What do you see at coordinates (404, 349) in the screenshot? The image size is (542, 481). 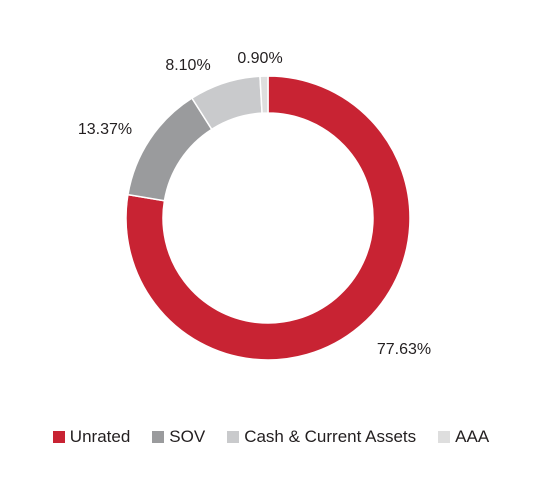 I see `data-label-unrated: 77.63%` at bounding box center [404, 349].